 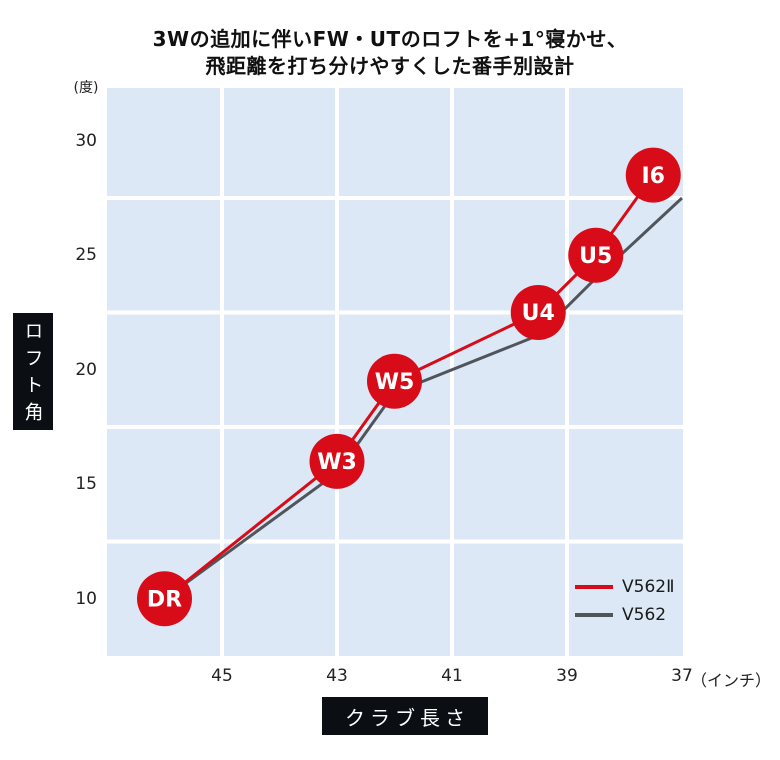 I want to click on x-tick-39: 39, so click(x=567, y=676).